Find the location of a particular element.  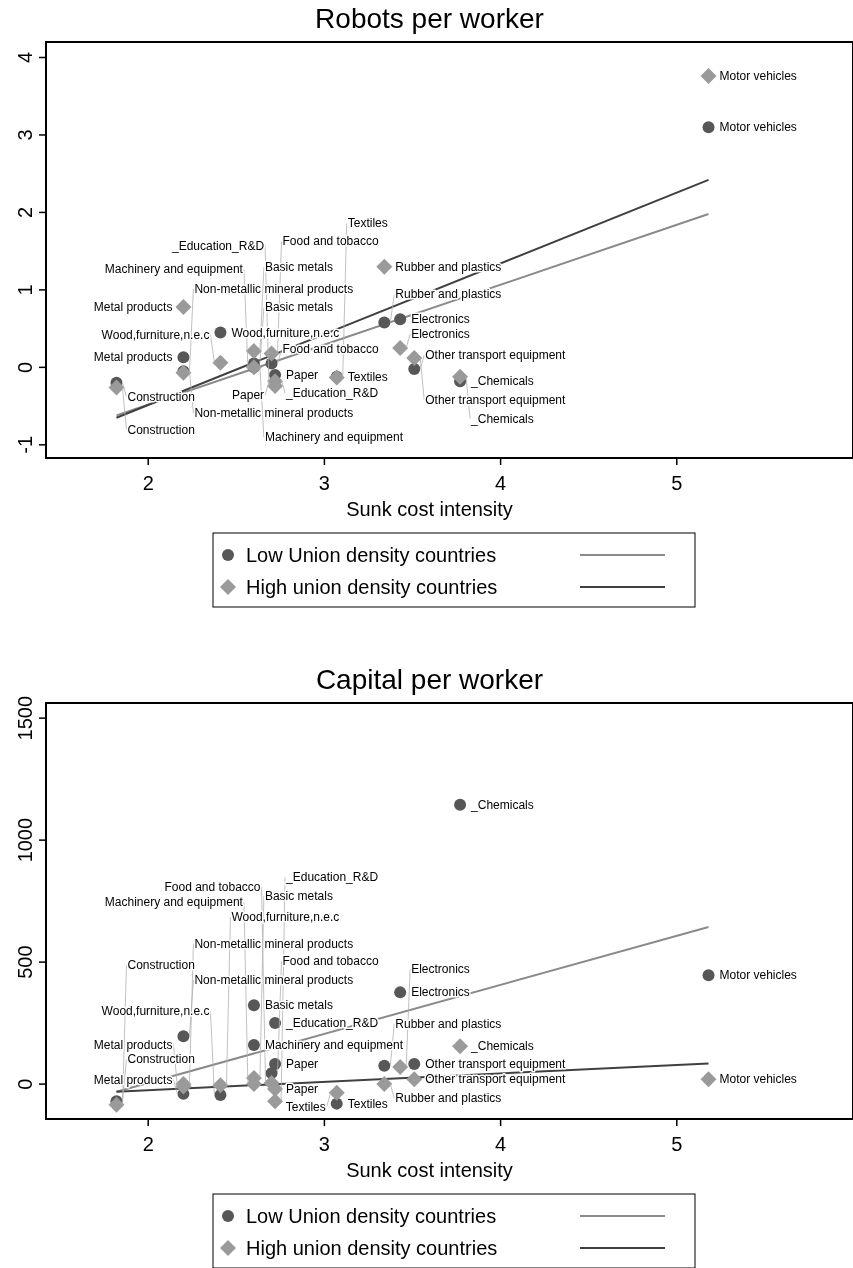

y-tick-label: 1500 is located at coordinates (25, 718).